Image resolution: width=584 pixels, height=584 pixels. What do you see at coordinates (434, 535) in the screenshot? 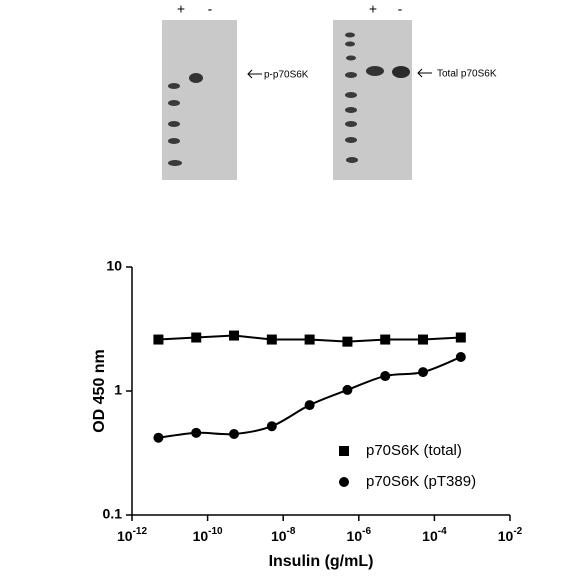
I see `x-tick-label: 10⁻⁴` at bounding box center [434, 535].